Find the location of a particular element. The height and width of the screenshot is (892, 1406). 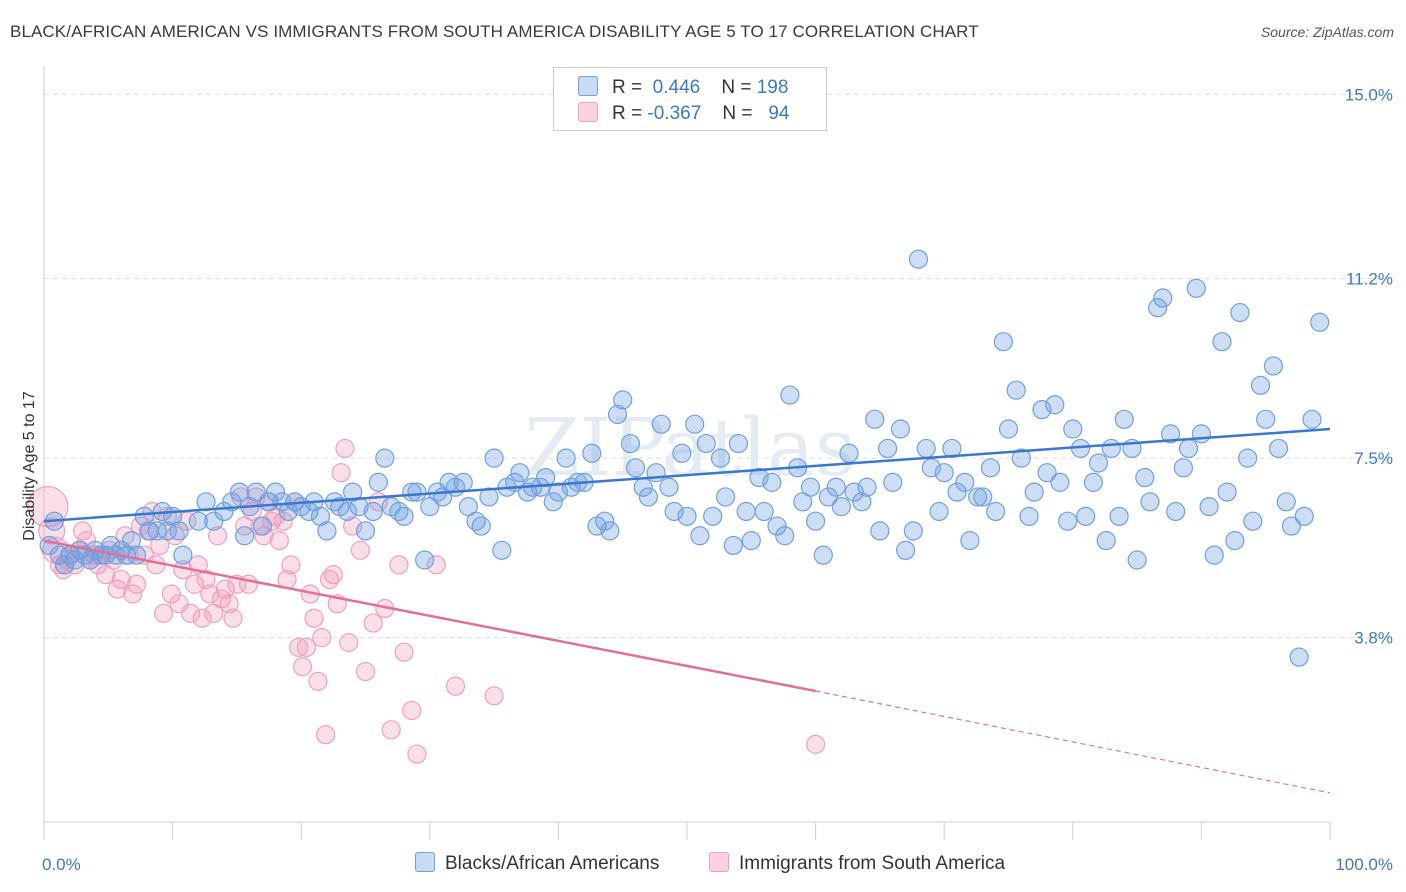

y-tick-label: 15.0% is located at coordinates (1369, 94).